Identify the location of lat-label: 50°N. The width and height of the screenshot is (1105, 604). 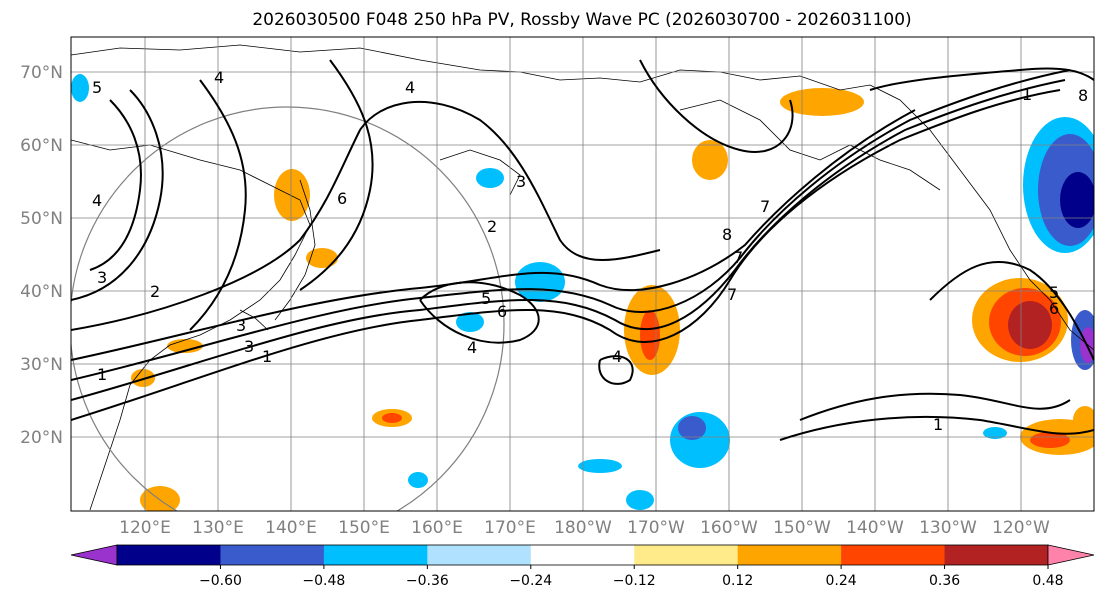
(41, 219).